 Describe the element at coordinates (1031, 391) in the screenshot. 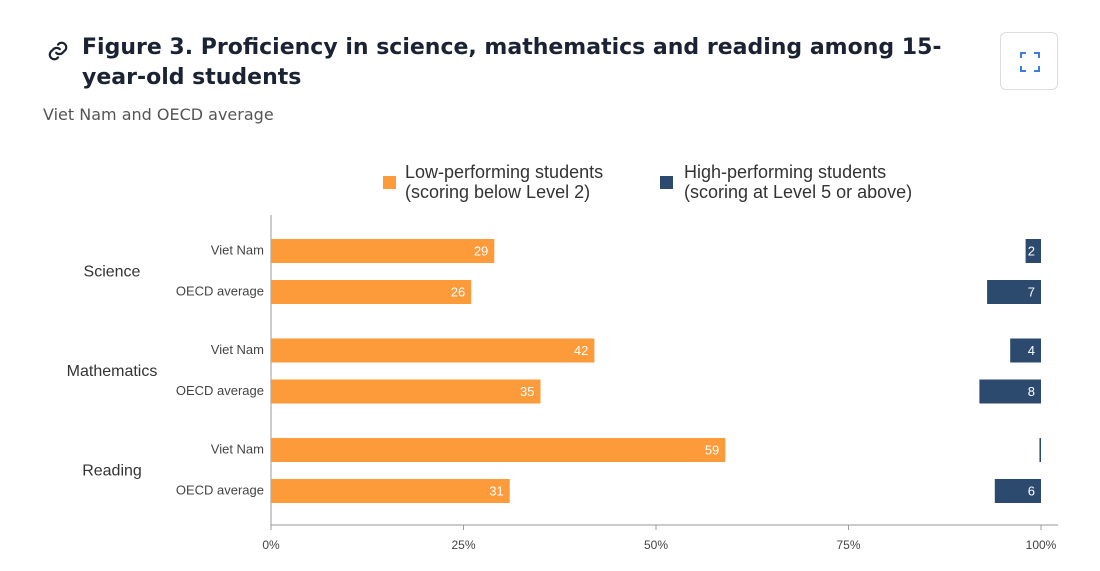

I see `data-label: 8` at that location.